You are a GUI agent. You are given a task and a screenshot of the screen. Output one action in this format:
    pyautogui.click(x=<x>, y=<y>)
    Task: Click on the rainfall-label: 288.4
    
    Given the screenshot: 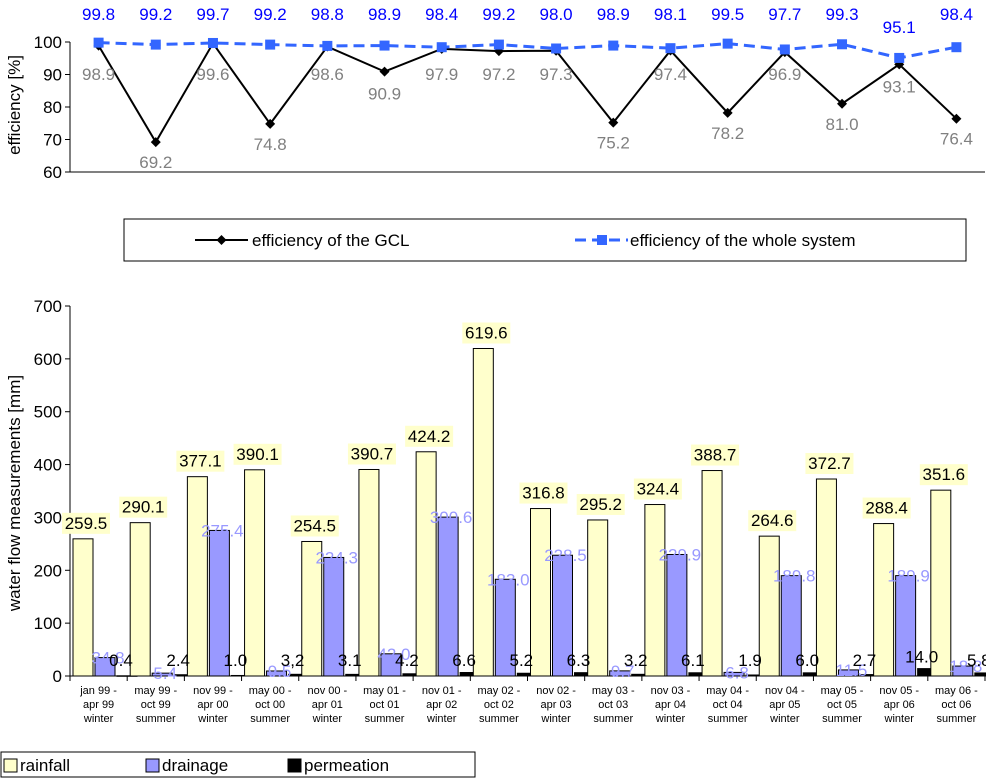 What is the action you would take?
    pyautogui.click(x=886, y=508)
    